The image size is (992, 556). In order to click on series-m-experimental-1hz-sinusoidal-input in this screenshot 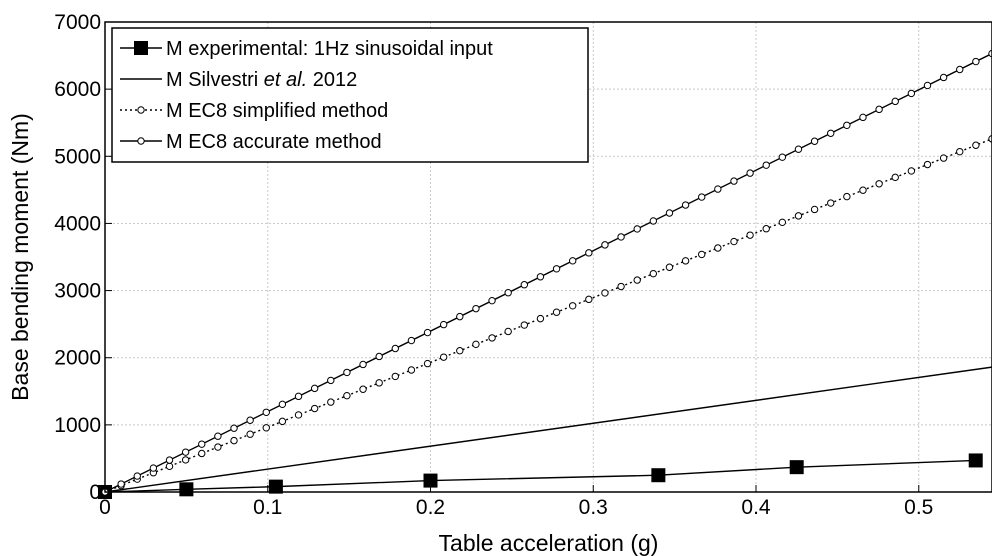, I will do `click(540, 476)`.